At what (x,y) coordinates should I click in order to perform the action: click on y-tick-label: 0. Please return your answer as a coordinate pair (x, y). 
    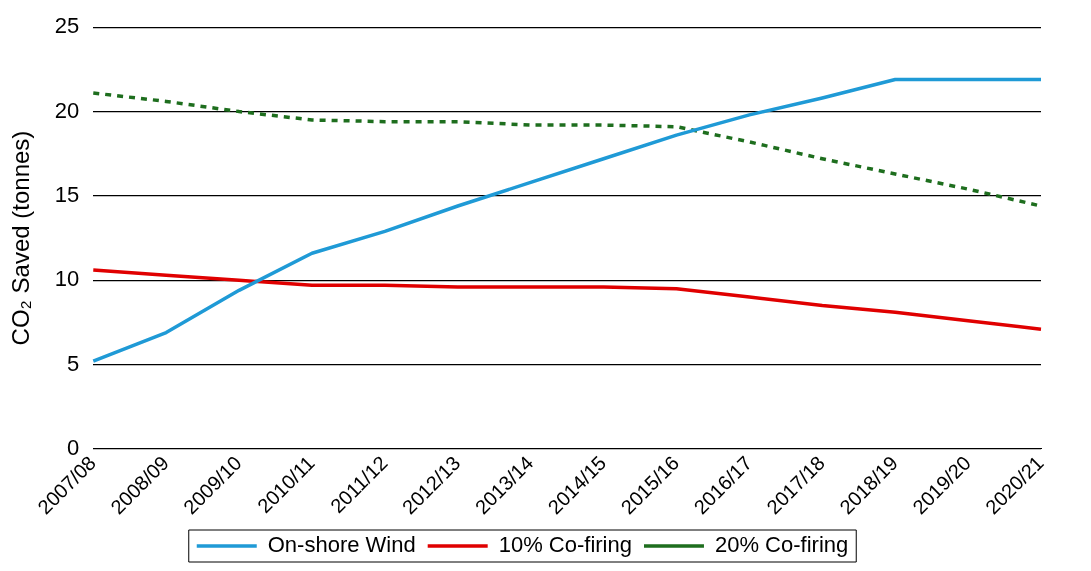
    Looking at the image, I should click on (73, 447).